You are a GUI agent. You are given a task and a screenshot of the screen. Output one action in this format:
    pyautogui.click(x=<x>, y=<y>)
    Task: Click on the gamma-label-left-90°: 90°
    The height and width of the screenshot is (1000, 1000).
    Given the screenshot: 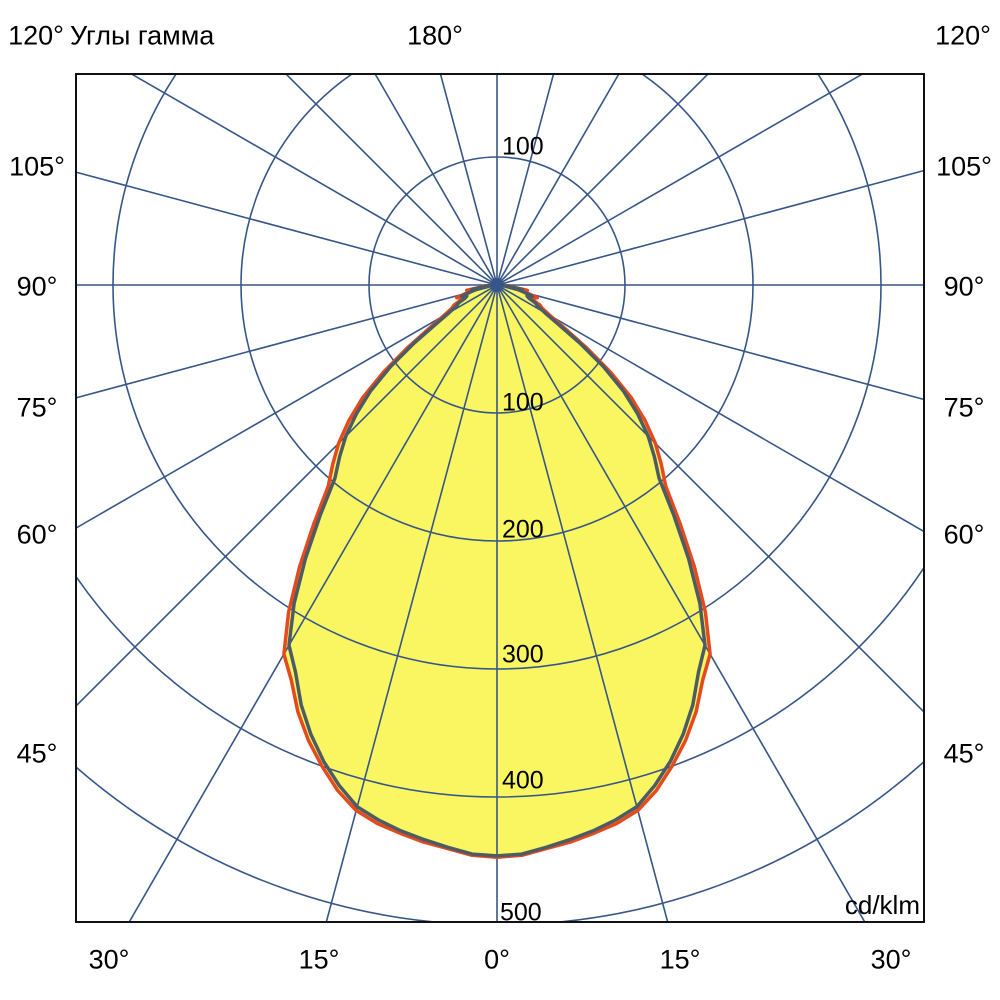 What is the action you would take?
    pyautogui.click(x=37, y=286)
    